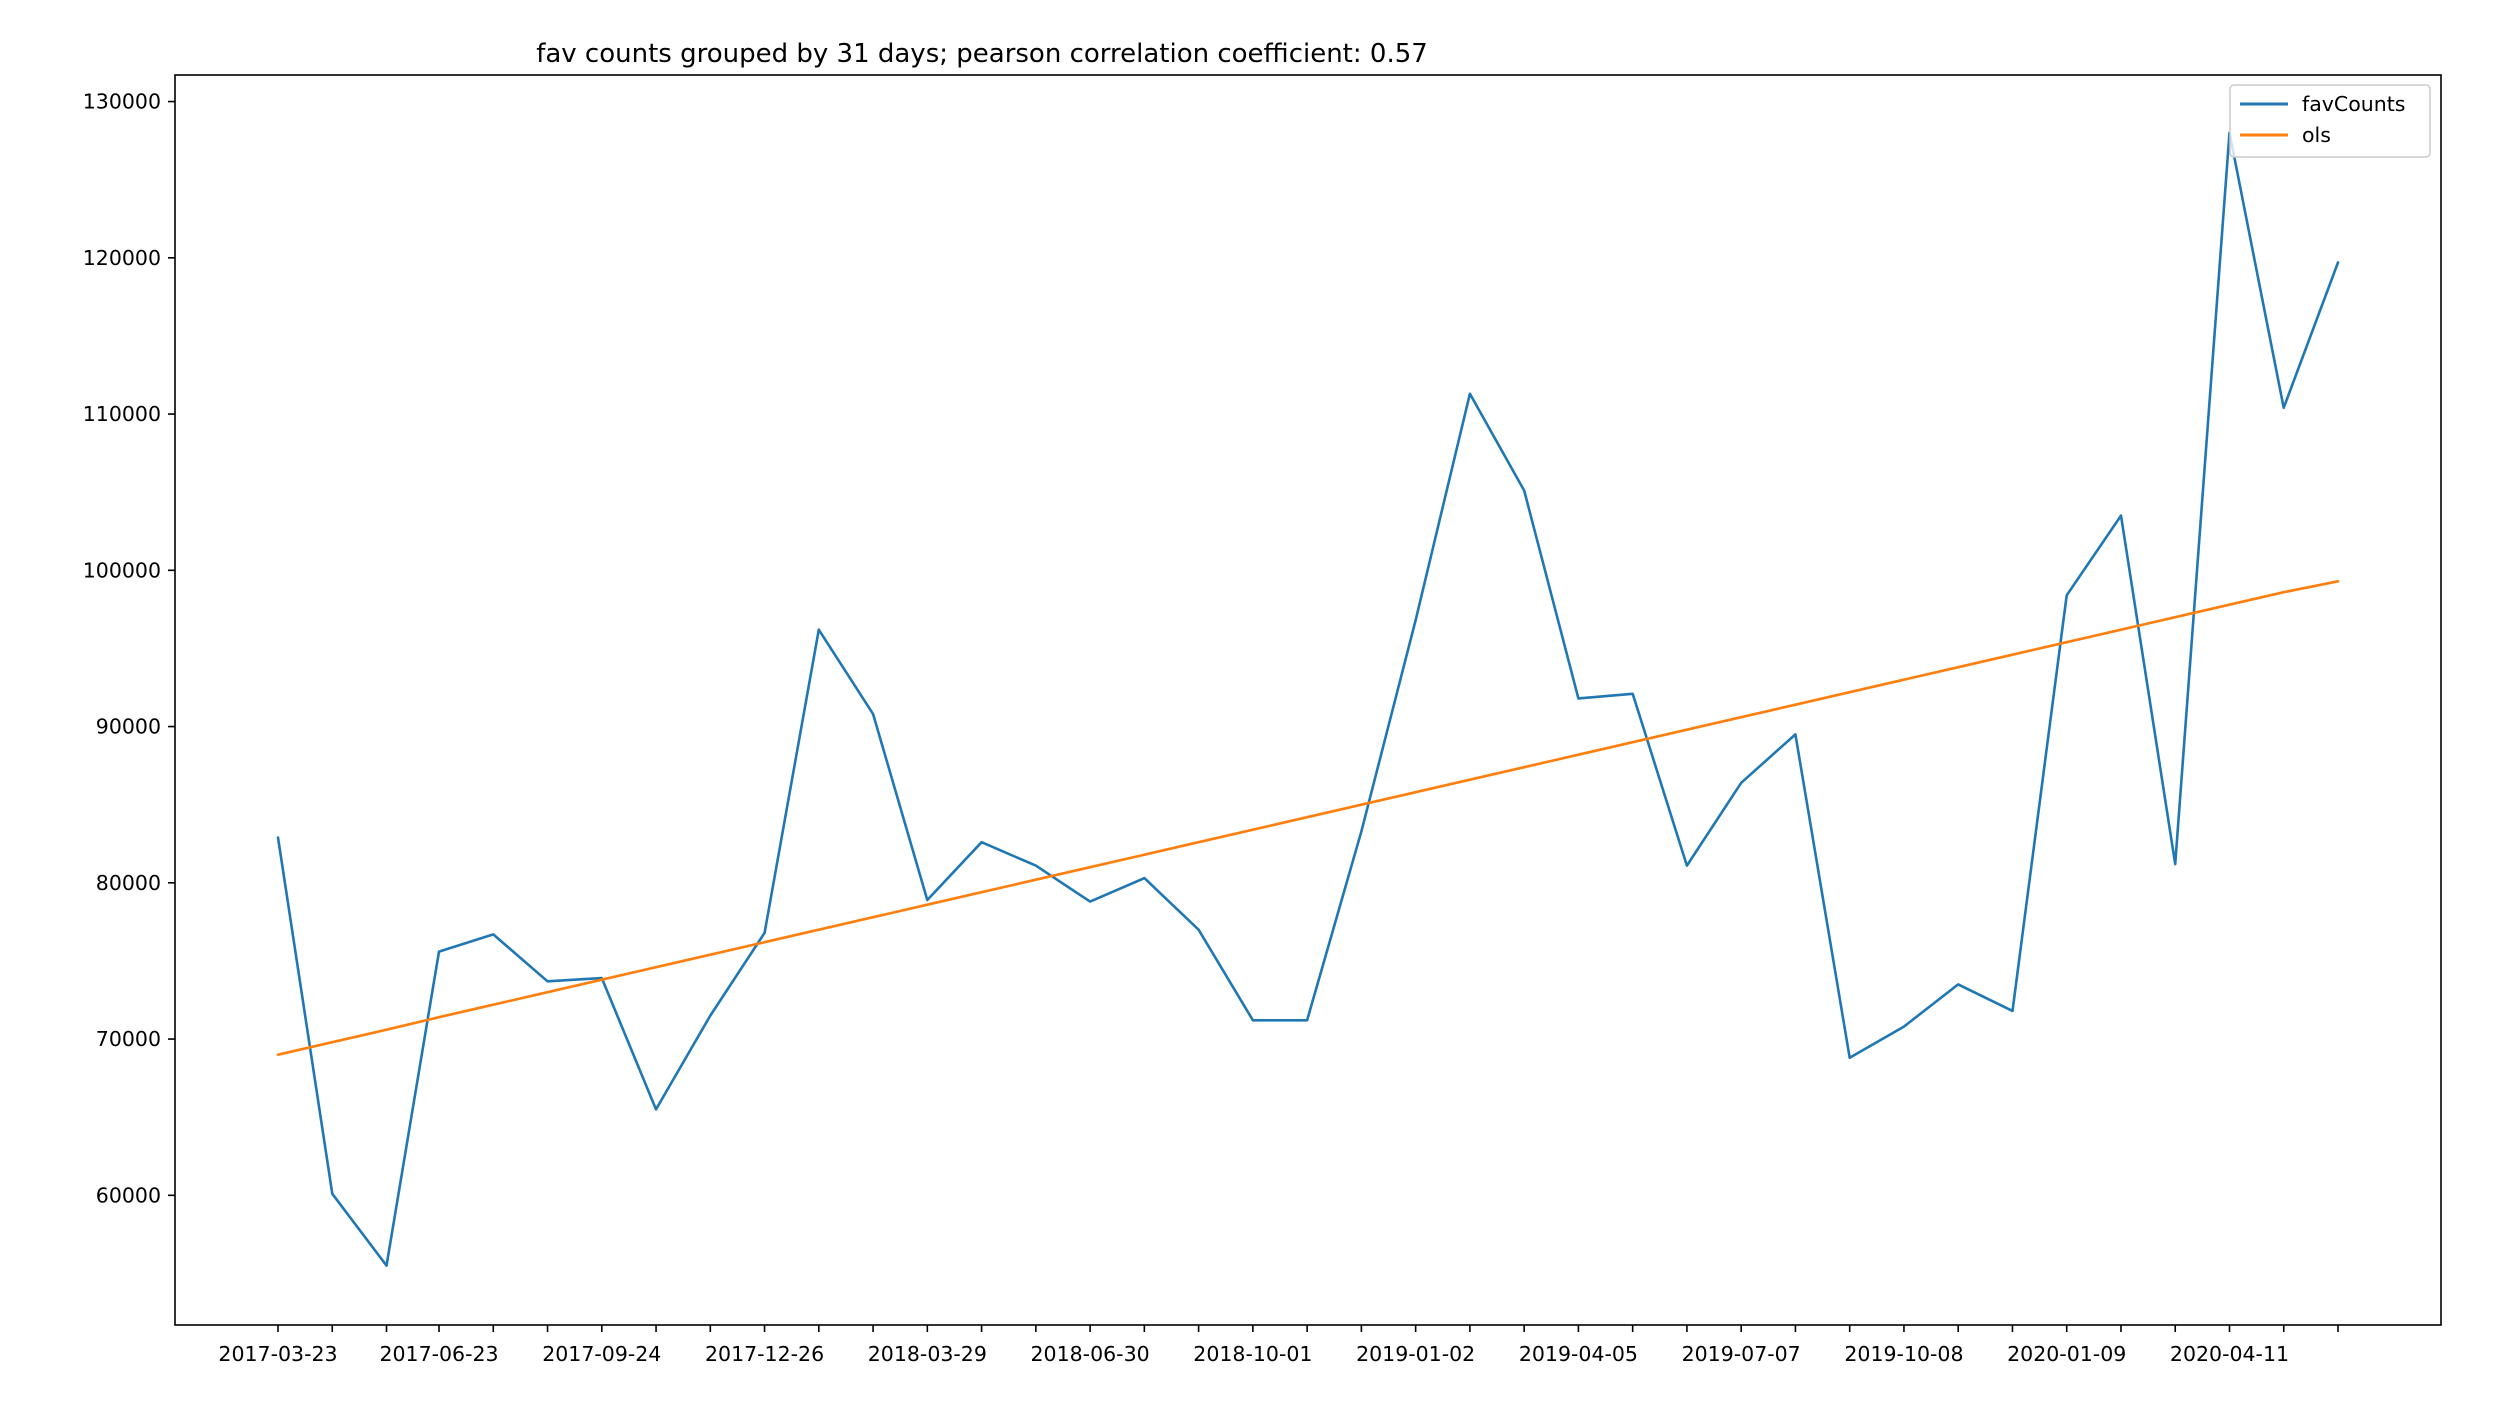  What do you see at coordinates (128, 883) in the screenshot?
I see `y-tick-label-80000: 80000` at bounding box center [128, 883].